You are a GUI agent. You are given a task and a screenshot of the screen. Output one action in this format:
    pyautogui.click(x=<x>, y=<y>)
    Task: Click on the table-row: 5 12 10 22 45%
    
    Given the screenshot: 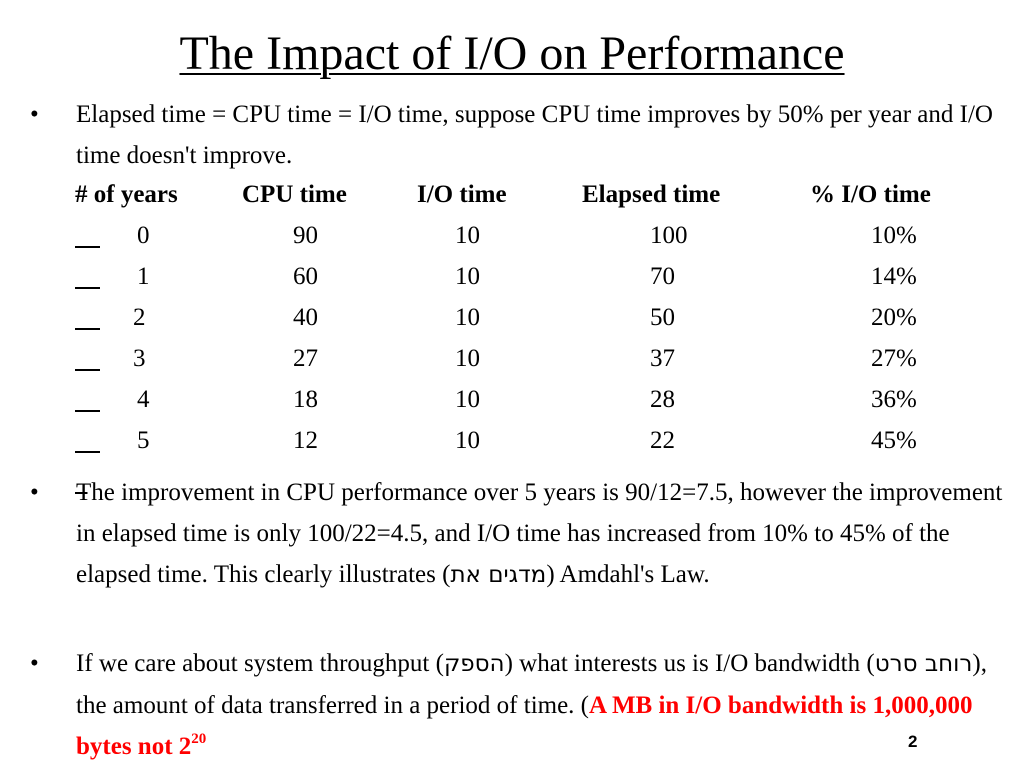 What is the action you would take?
    pyautogui.click(x=512, y=440)
    